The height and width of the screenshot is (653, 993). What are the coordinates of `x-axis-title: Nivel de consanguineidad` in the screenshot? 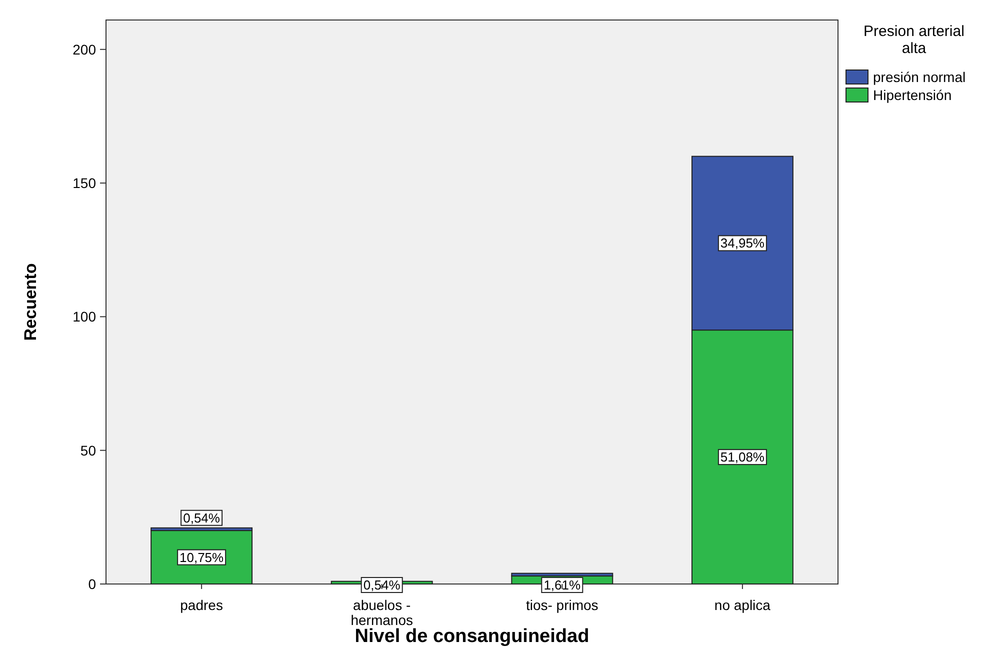 It's located at (472, 636).